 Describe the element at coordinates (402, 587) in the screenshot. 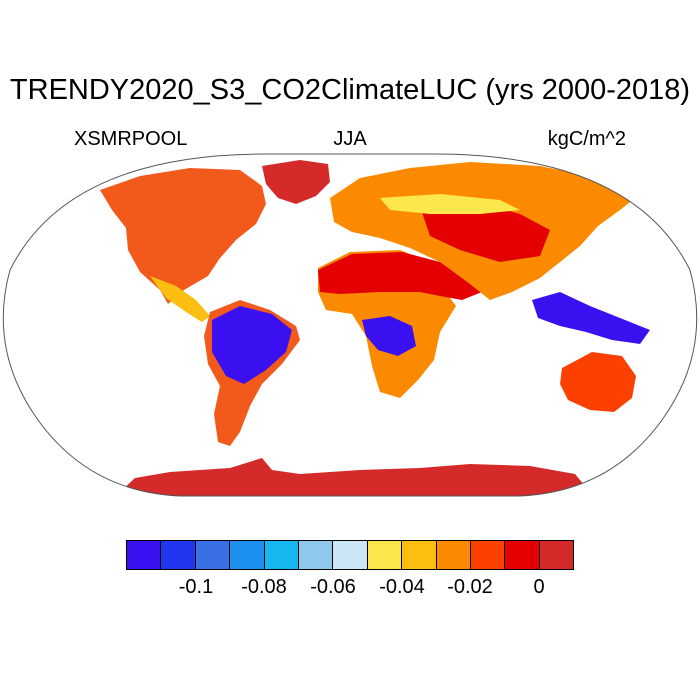

I see `colorbar-tick-label: -0.04` at that location.